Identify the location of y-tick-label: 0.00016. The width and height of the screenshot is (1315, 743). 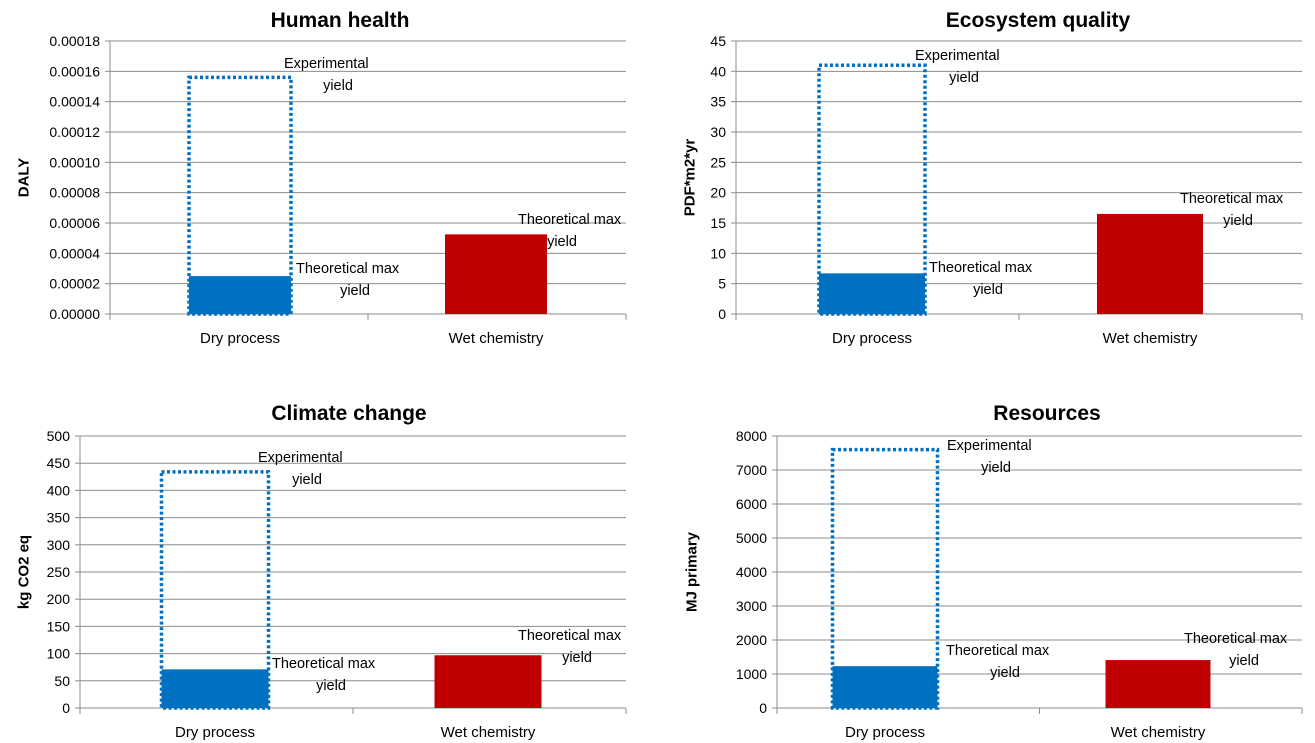
(74, 71).